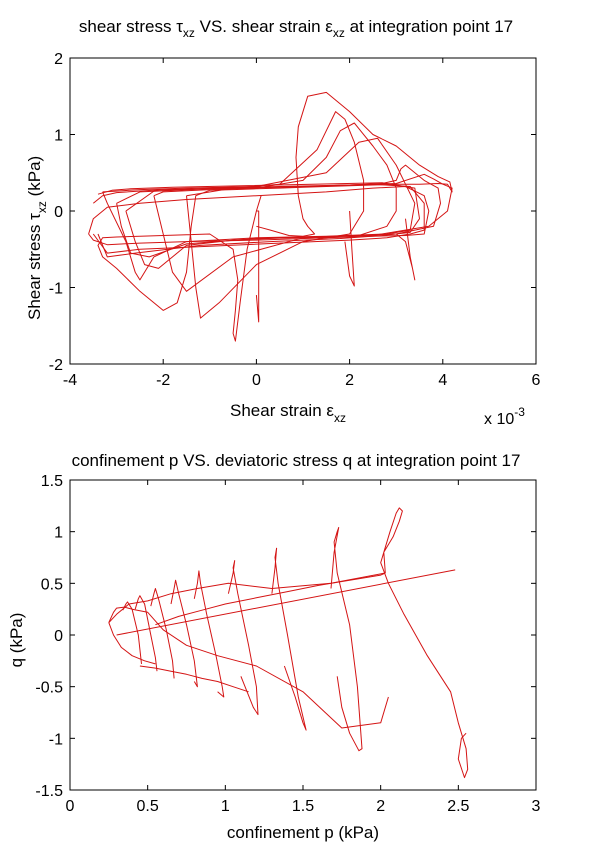 The width and height of the screenshot is (592, 849). Describe the element at coordinates (303, 832) in the screenshot. I see `x-axis-label: confinement p (kPa)` at that location.